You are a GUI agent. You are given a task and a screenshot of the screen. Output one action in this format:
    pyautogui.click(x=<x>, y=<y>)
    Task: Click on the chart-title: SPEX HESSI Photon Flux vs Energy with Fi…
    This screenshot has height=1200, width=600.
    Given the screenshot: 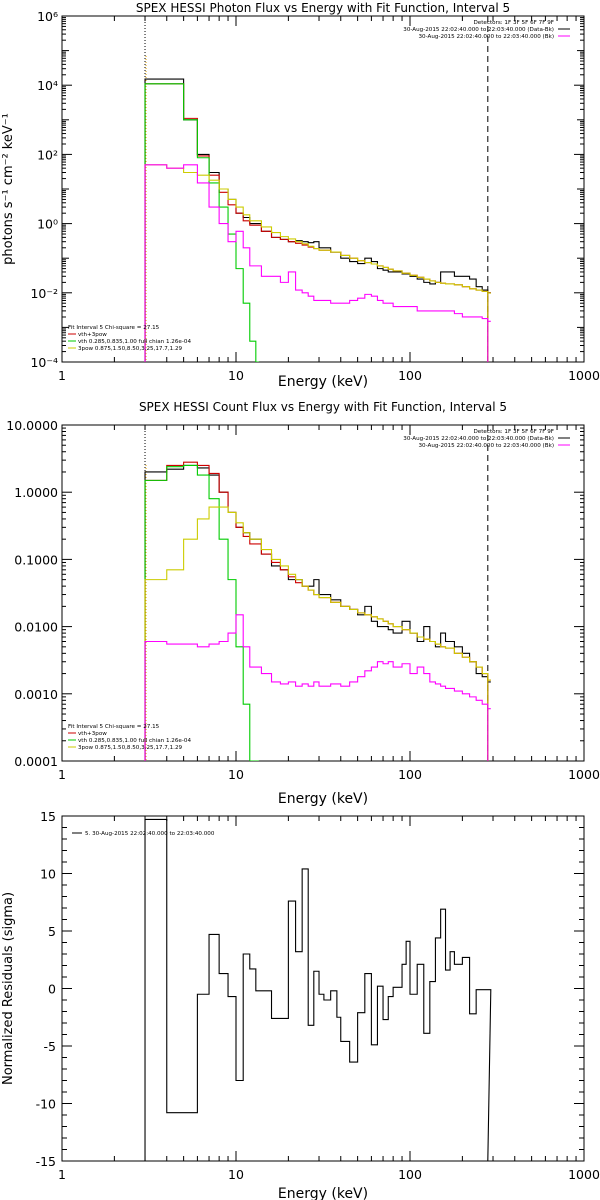 What is the action you would take?
    pyautogui.click(x=323, y=8)
    